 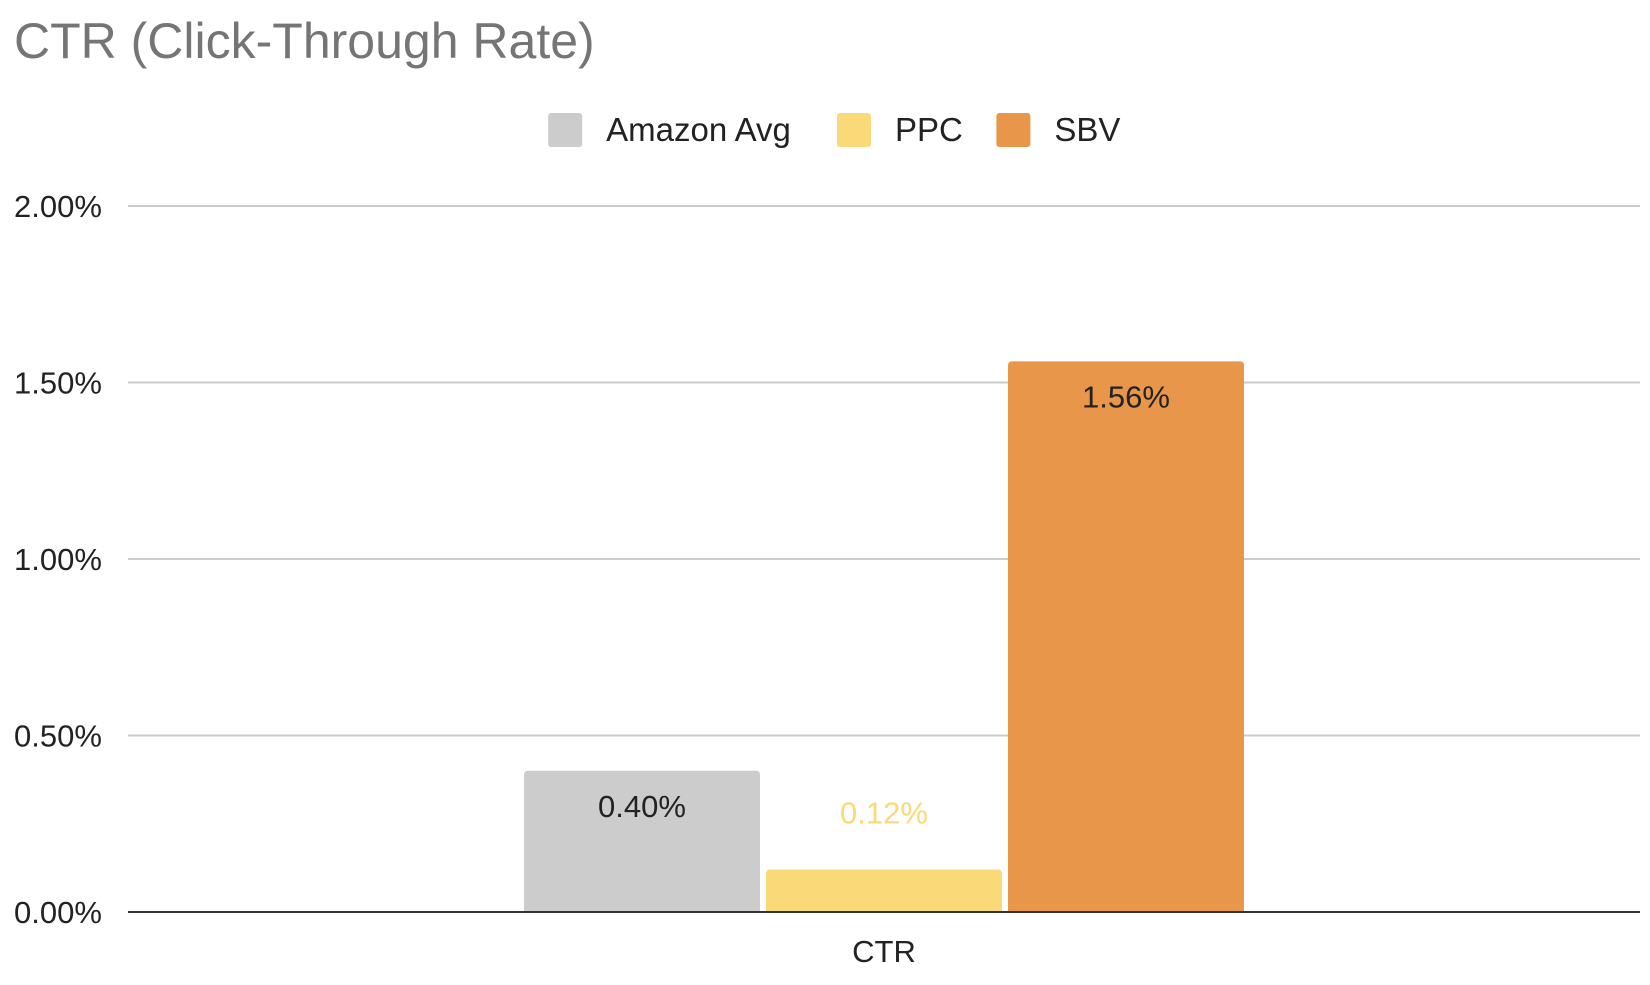 I want to click on x-axis: CTR, so click(x=884, y=940).